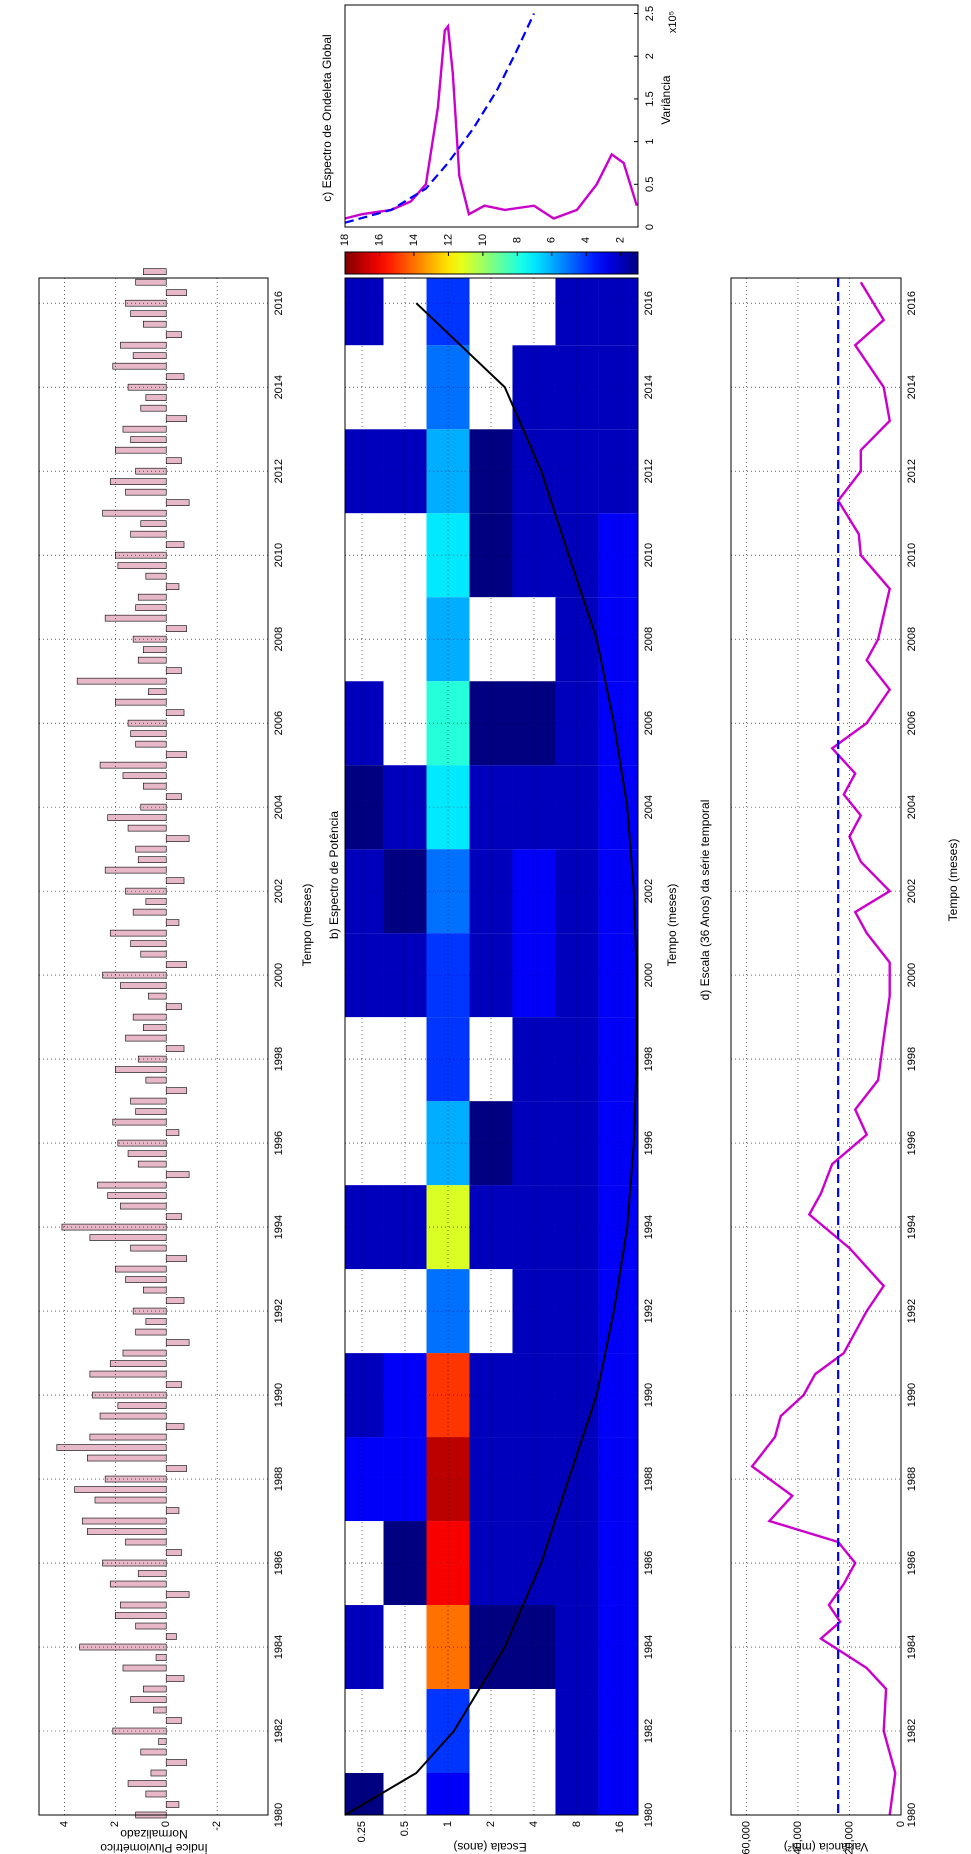 The image size is (971, 1854). Describe the element at coordinates (953, 880) in the screenshot. I see `x-axis-label: Tempo (meses)` at that location.